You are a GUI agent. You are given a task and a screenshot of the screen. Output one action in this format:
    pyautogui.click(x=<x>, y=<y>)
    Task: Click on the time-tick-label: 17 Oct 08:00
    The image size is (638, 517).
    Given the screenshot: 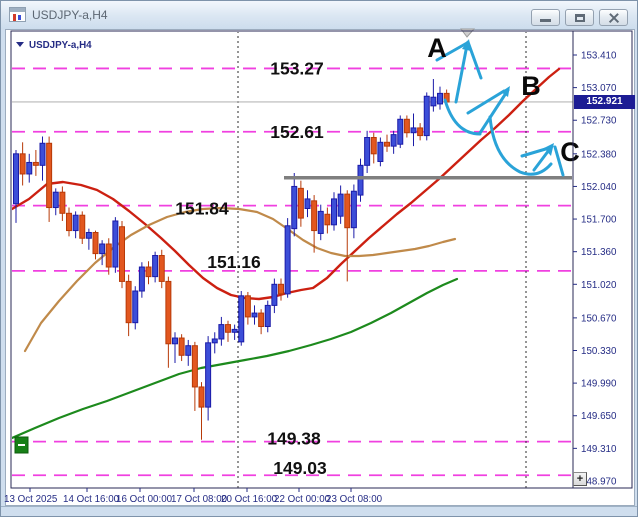 What is the action you would take?
    pyautogui.click(x=199, y=499)
    